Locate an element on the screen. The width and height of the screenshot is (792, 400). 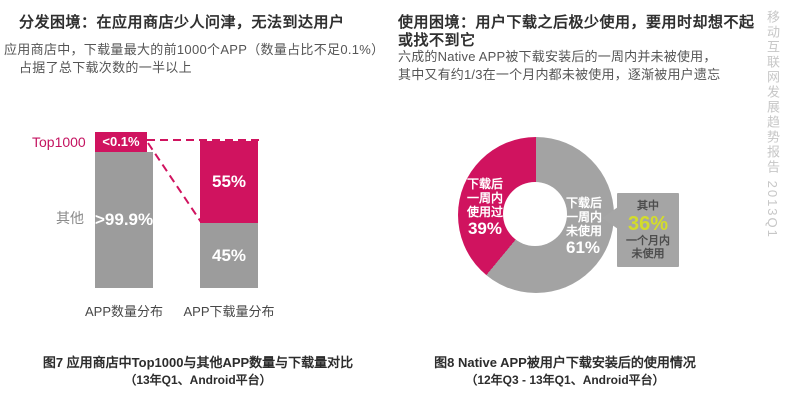
figure8-caption-sub: （12年Q3 - 13年Q1、Android平台） is located at coordinates (565, 380).